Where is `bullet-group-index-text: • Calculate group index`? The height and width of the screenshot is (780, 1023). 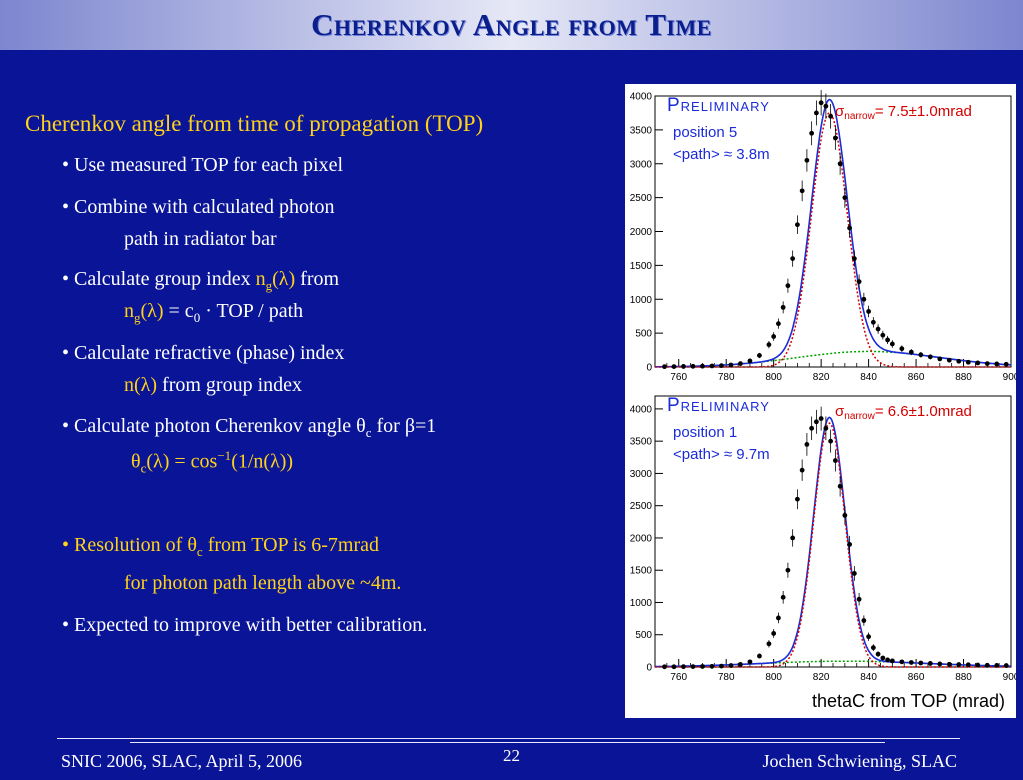
bullet-group-index-text: • Calculate group index is located at coordinates (159, 279).